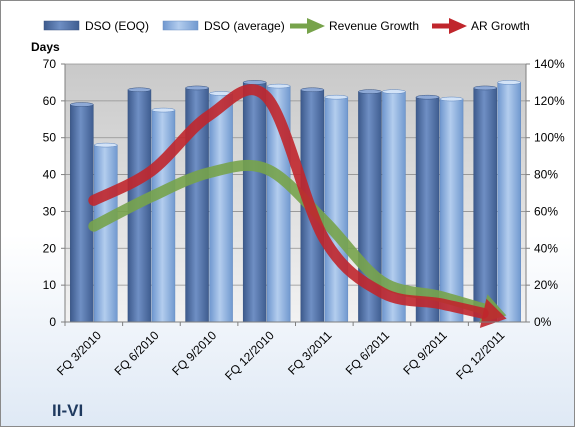 This screenshot has width=575, height=431. What do you see at coordinates (50, 175) in the screenshot?
I see `y-tick-label: 40` at bounding box center [50, 175].